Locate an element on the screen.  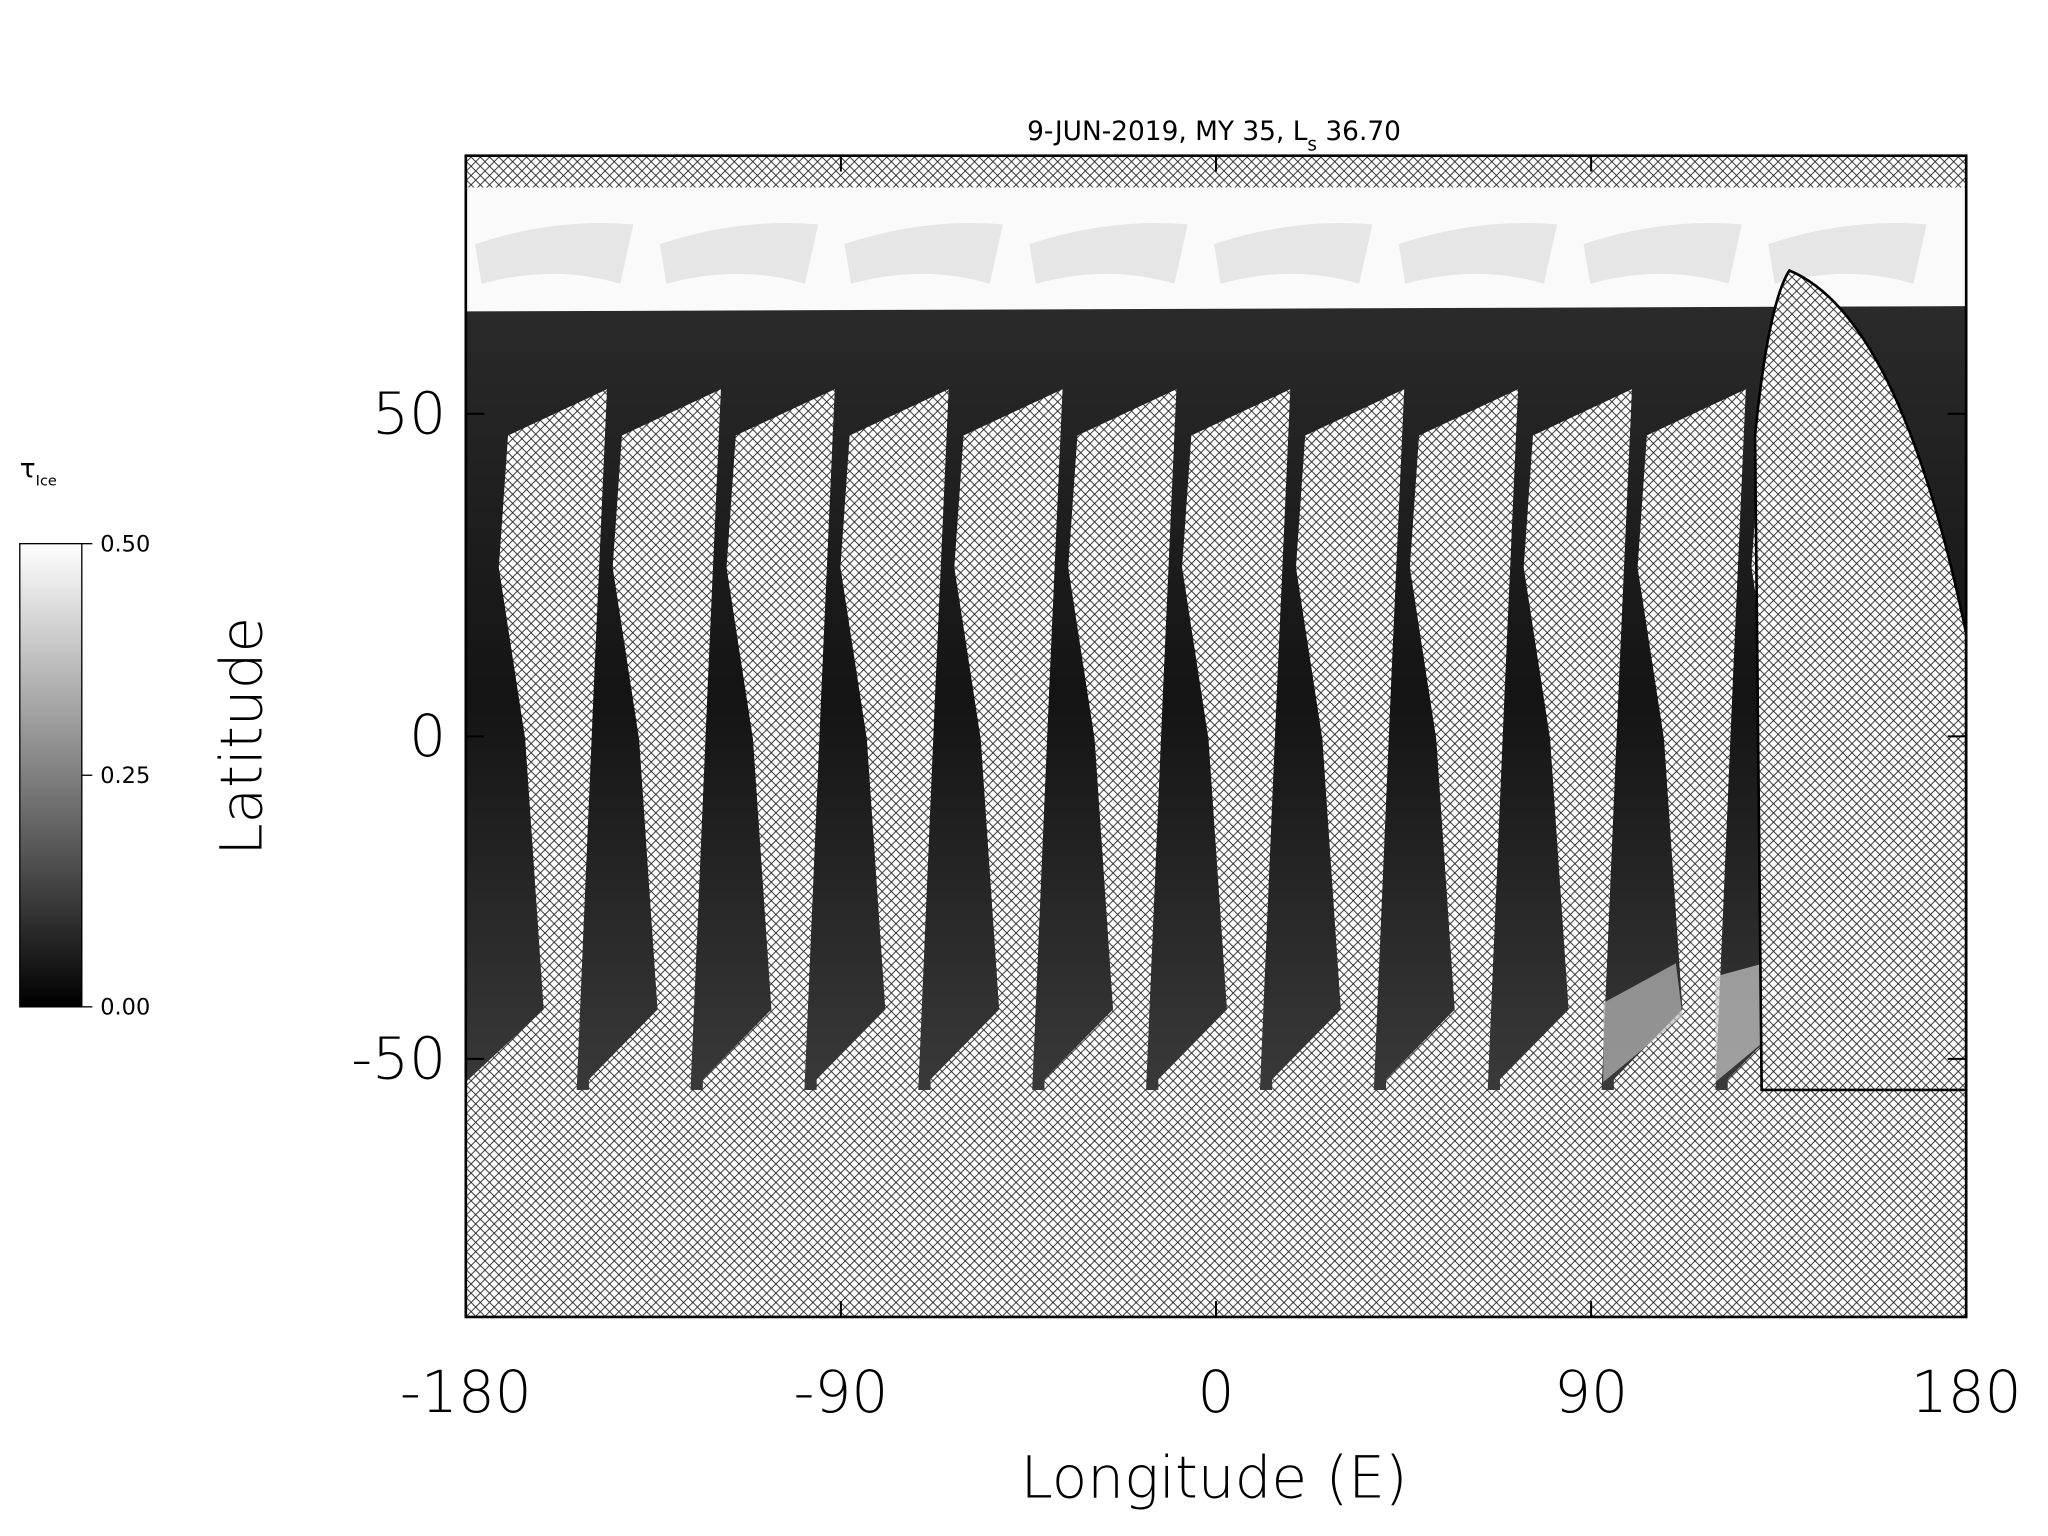
title-subscript: s is located at coordinates (1312, 144).